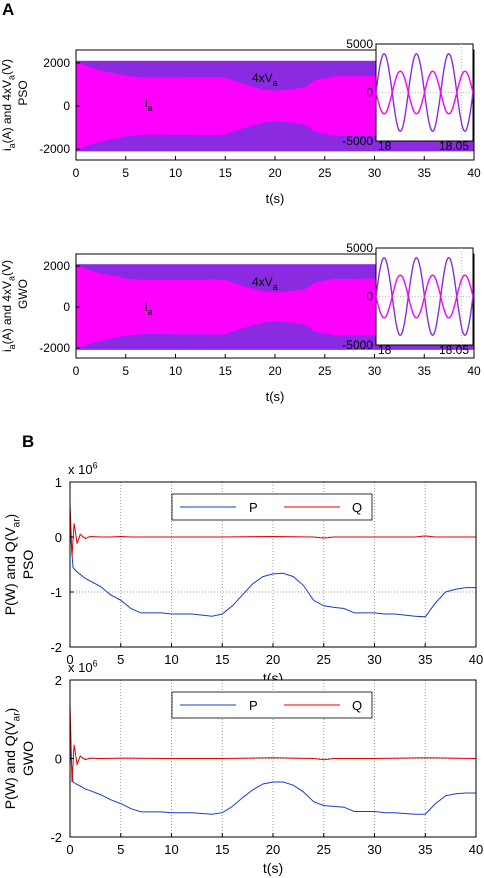 The image size is (484, 878). What do you see at coordinates (28, 441) in the screenshot?
I see `panel-label-b: B` at bounding box center [28, 441].